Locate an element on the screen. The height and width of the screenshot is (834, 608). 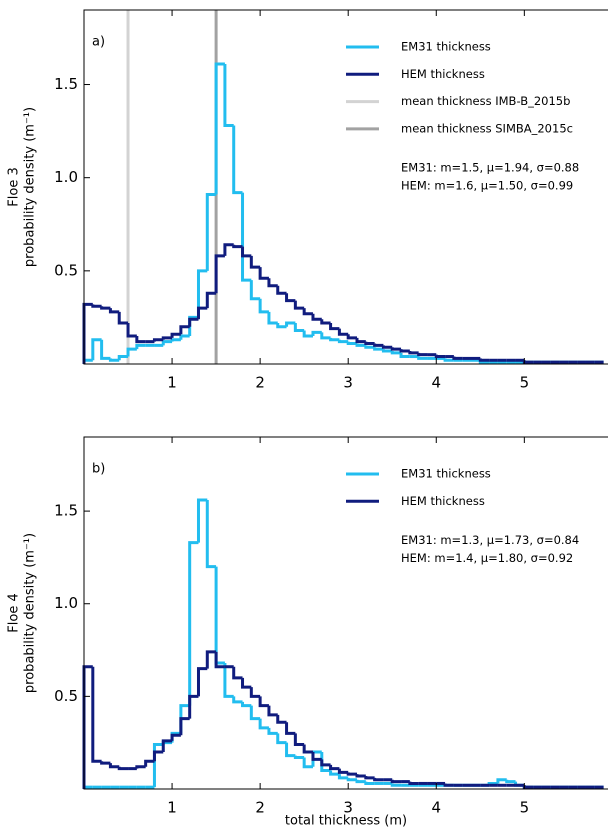
panel-label: b) is located at coordinates (98, 469).